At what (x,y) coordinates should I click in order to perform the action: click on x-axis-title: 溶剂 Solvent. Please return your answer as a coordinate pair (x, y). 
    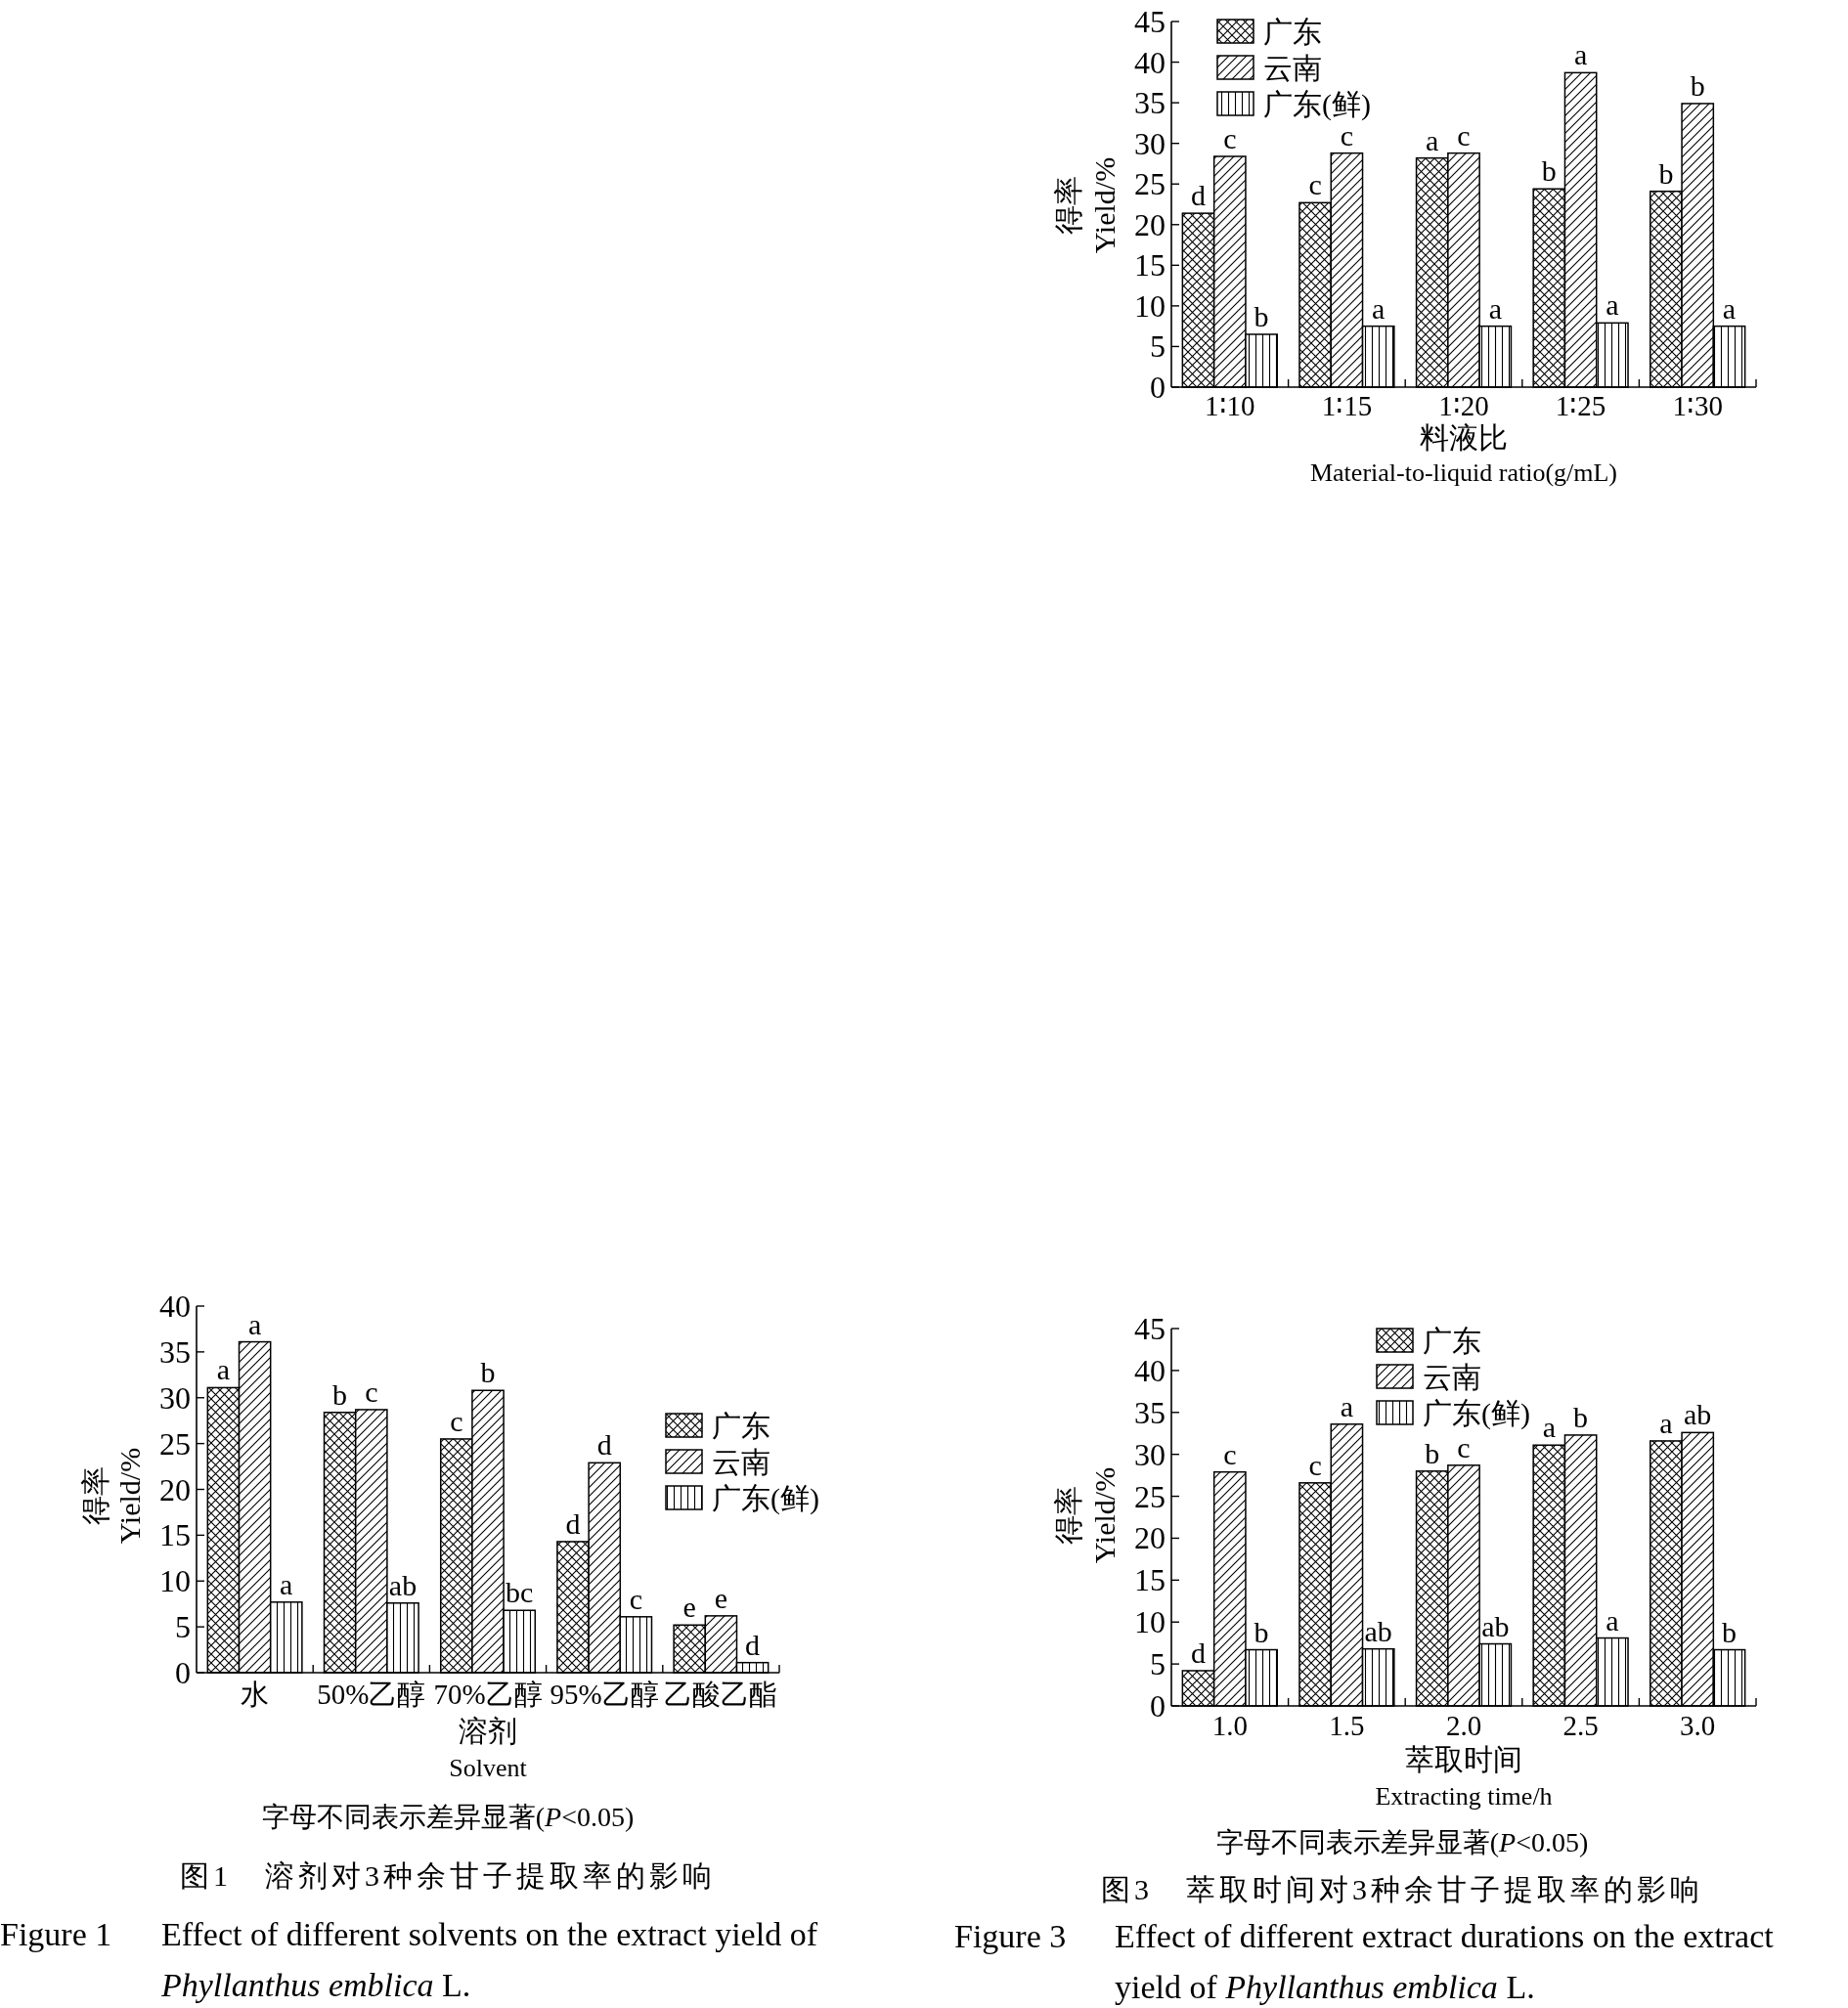
    Looking at the image, I should click on (488, 1748).